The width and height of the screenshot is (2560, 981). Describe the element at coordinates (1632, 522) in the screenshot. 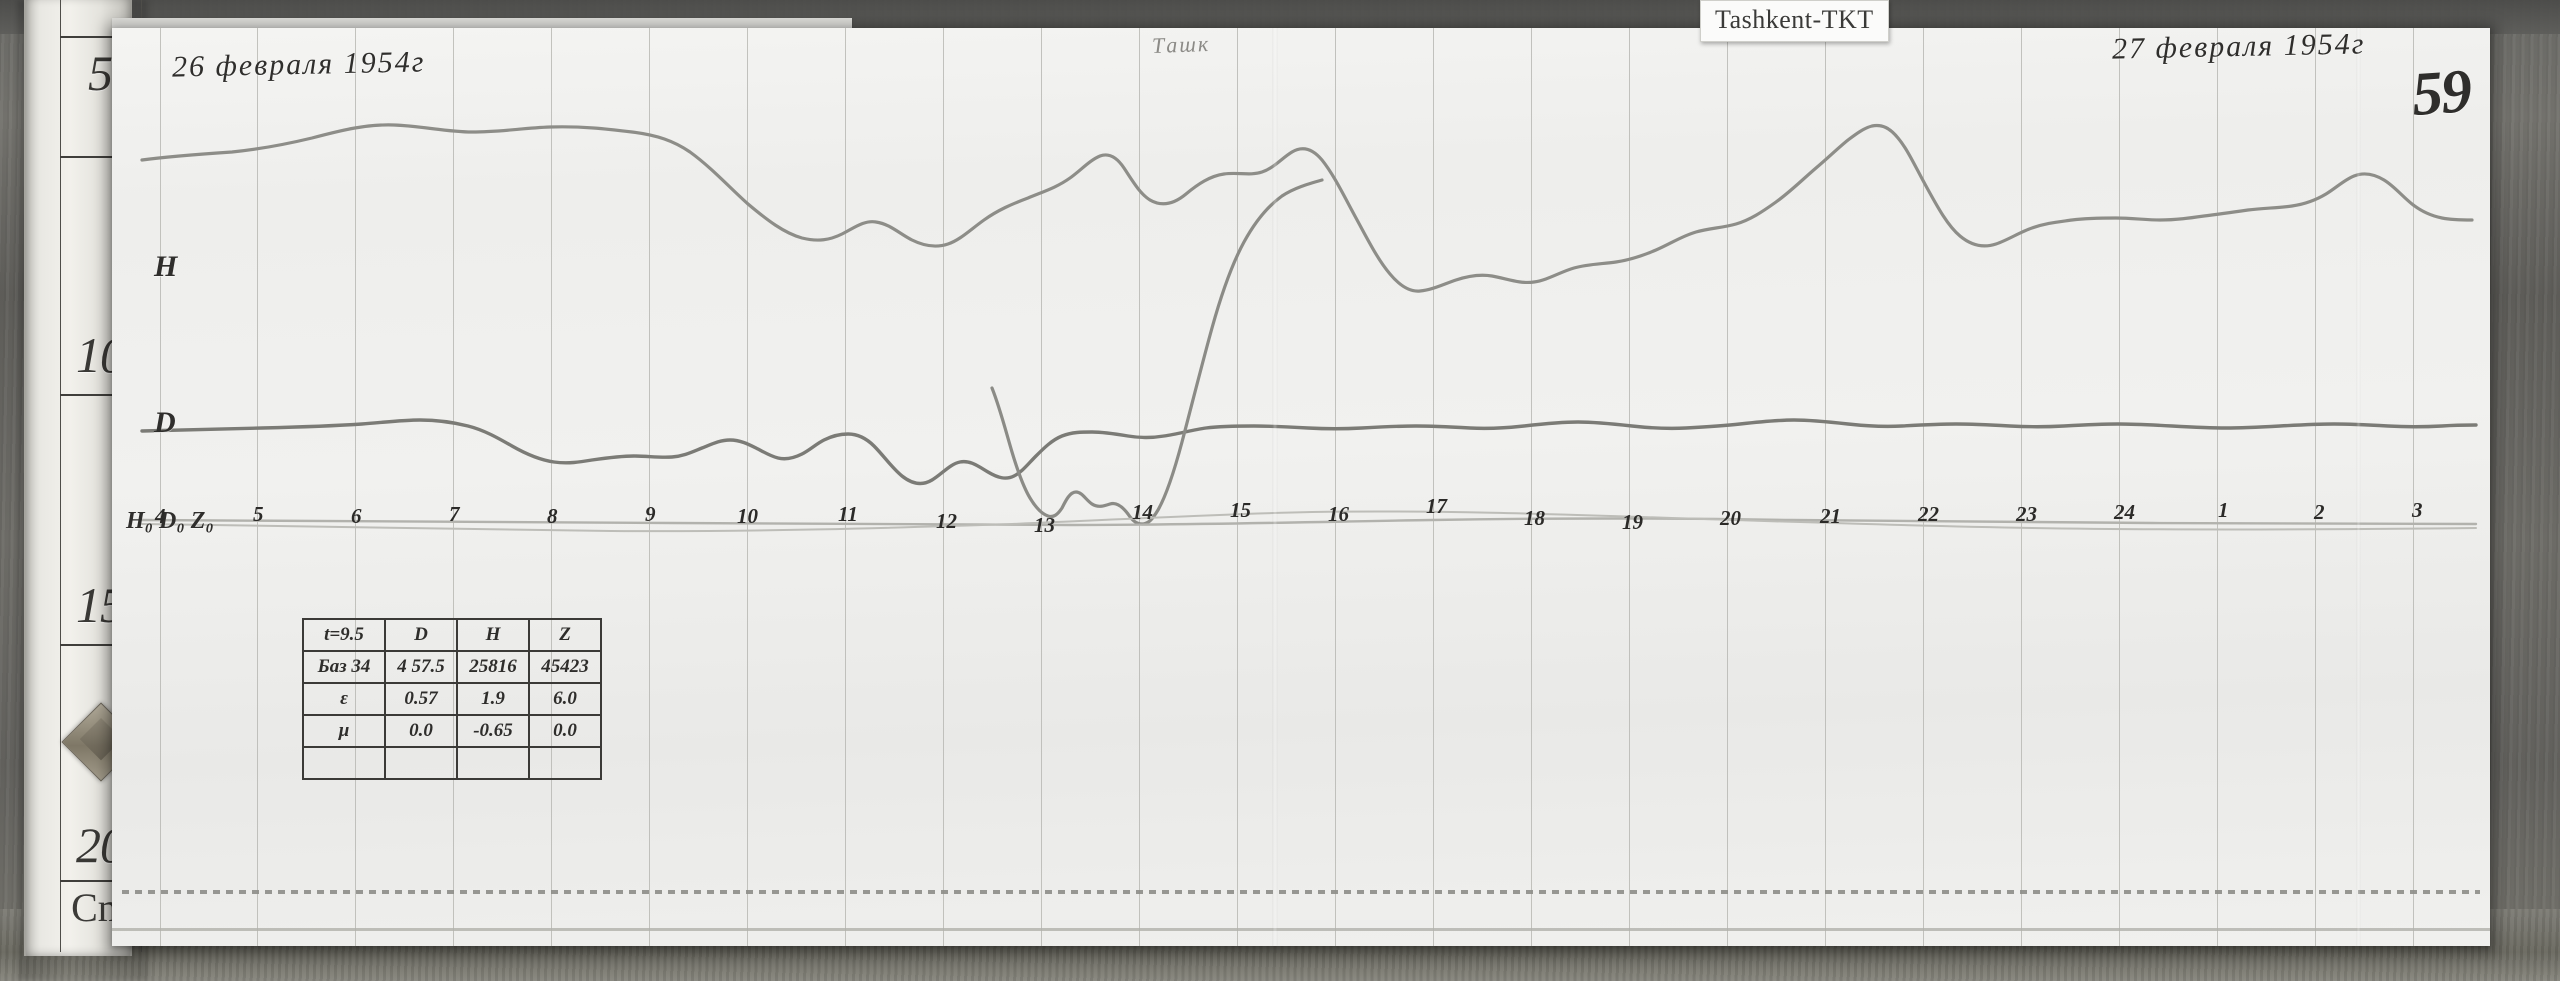

I see `x-tick-19: 19` at that location.